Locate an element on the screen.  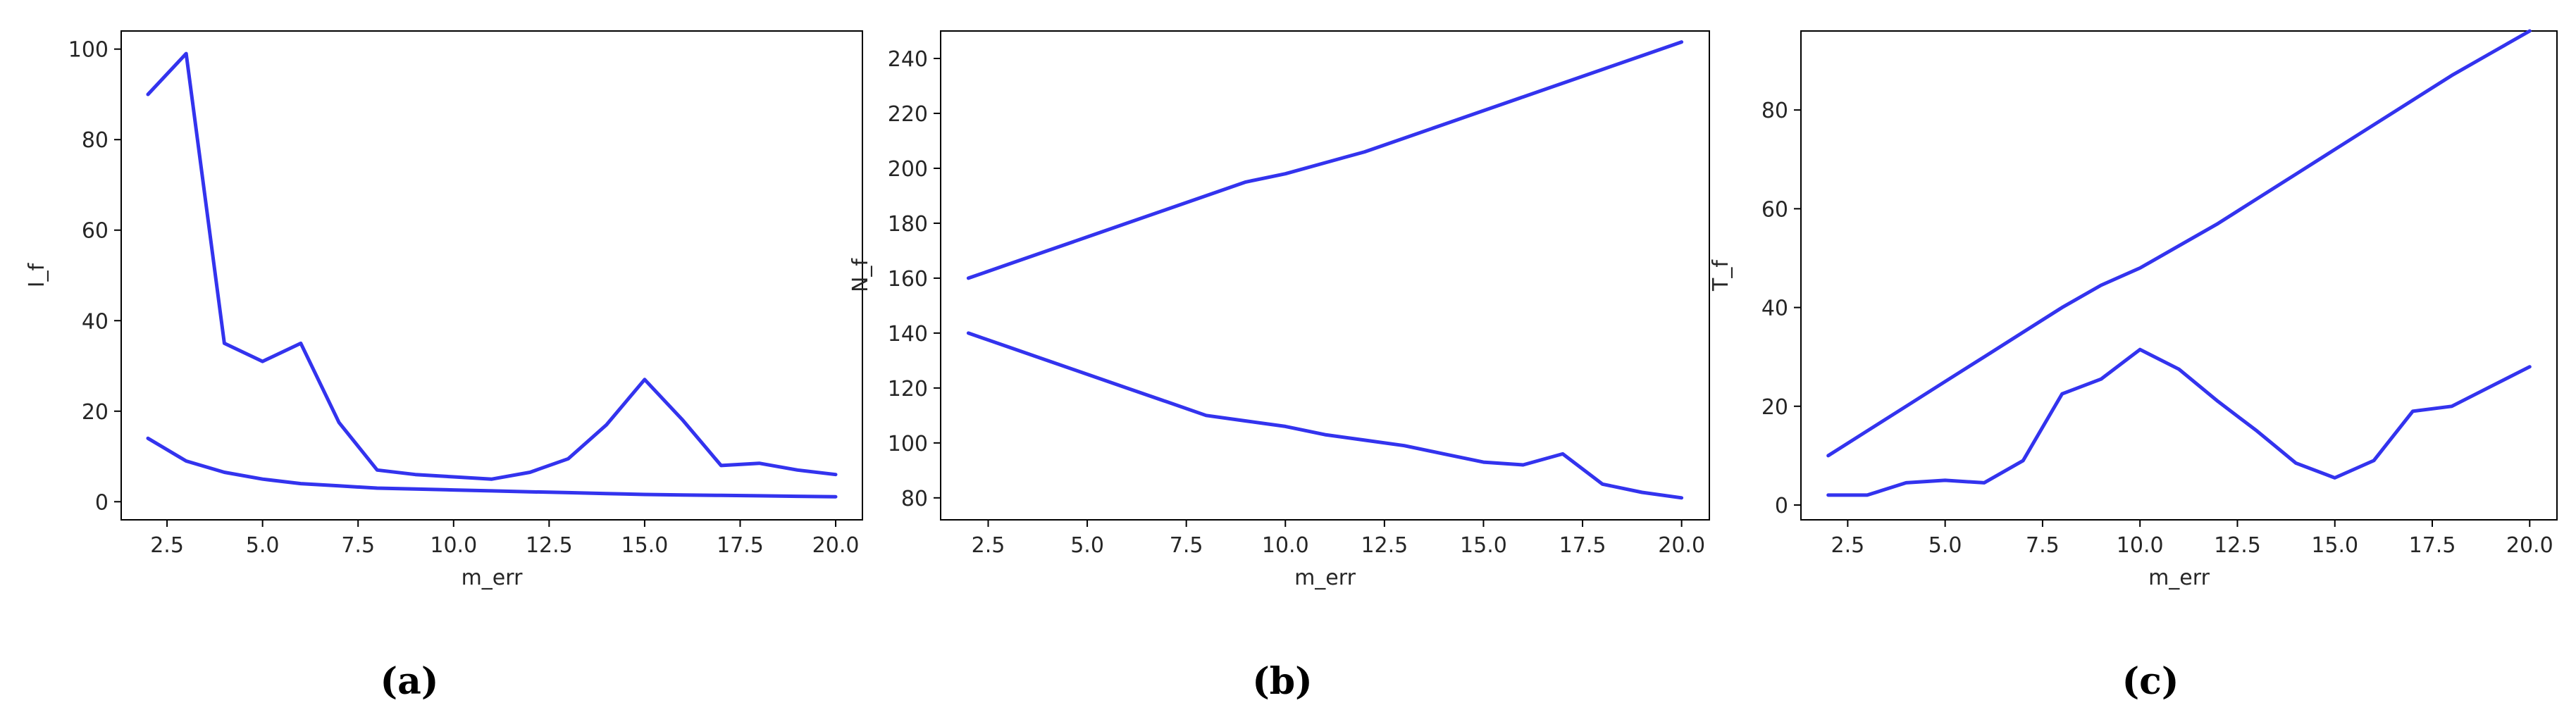
y-tick-label: 120 is located at coordinates (908, 389).